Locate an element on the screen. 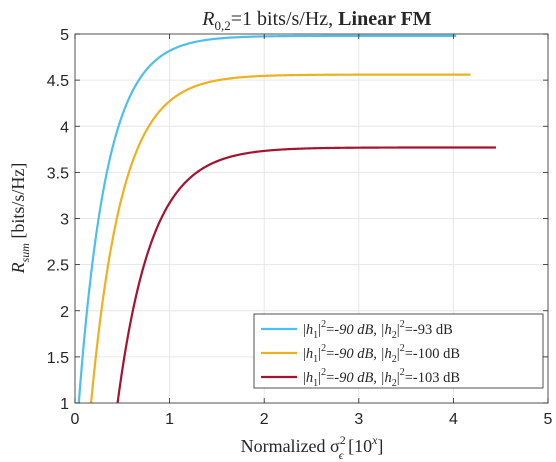  x-label-tail-sup: x is located at coordinates (374, 440).